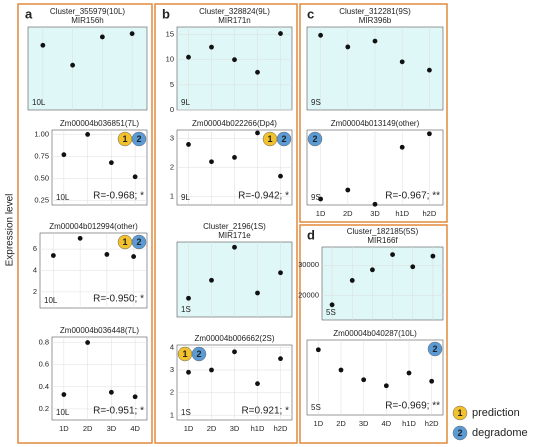 This screenshot has height=447, width=554. What do you see at coordinates (311, 234) in the screenshot?
I see `panel-letter: d` at bounding box center [311, 234].